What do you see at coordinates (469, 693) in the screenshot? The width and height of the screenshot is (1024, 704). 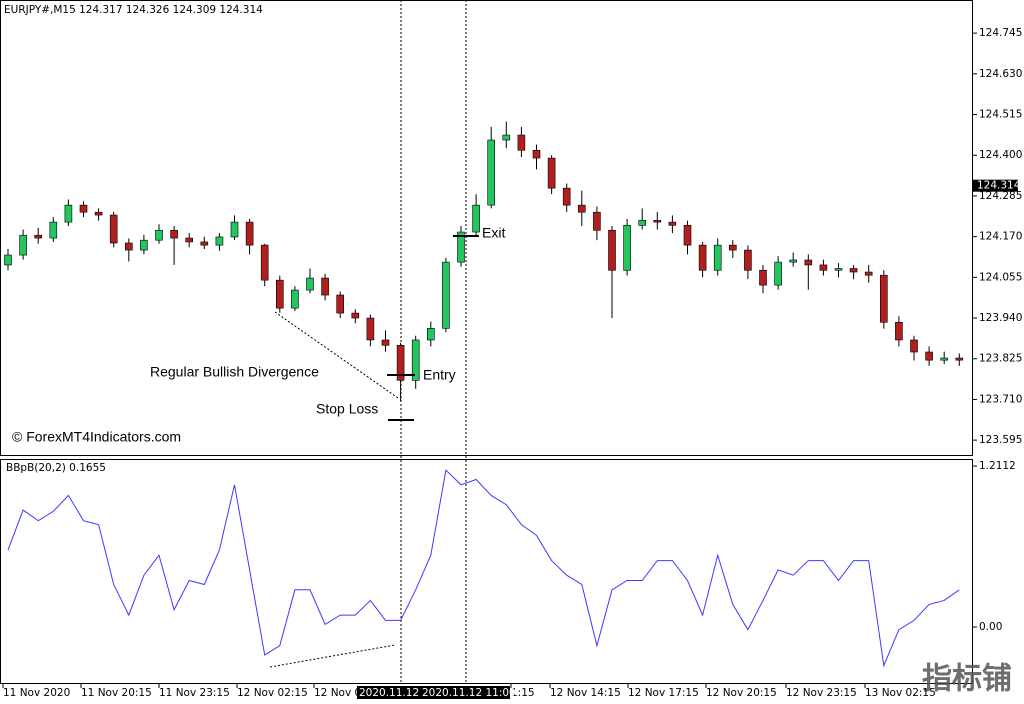 I see `cursor-label: 2020.11.12 11:00` at bounding box center [469, 693].